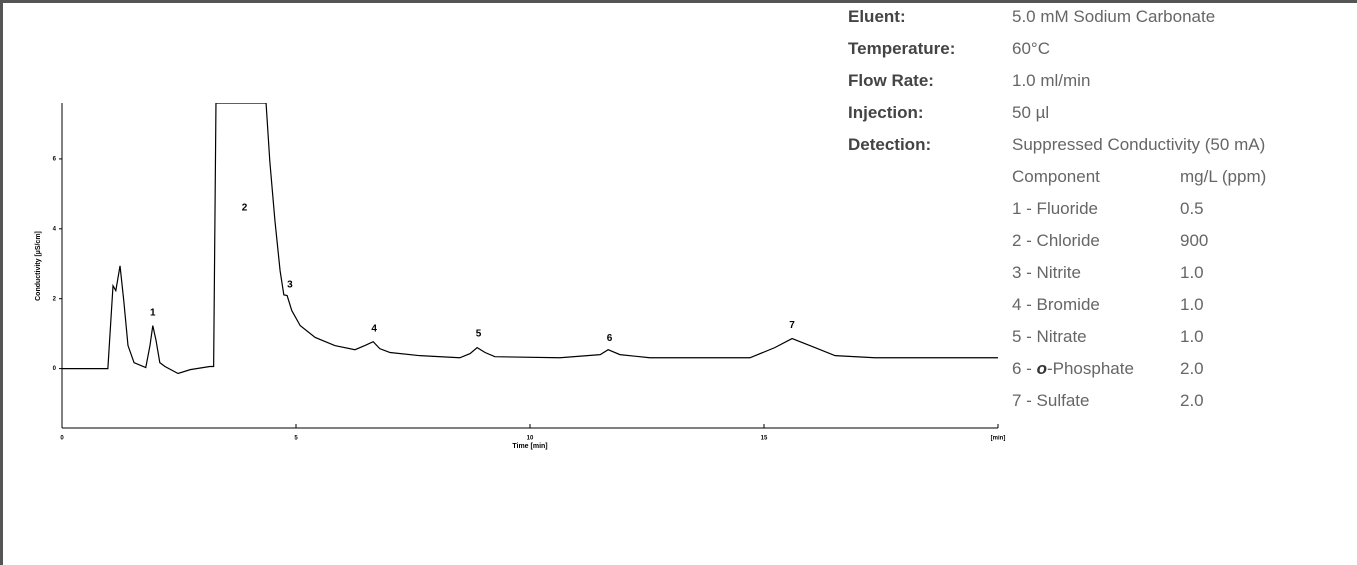 This screenshot has height=565, width=1357. I want to click on component-name-part: -Phosphate, so click(1090, 368).